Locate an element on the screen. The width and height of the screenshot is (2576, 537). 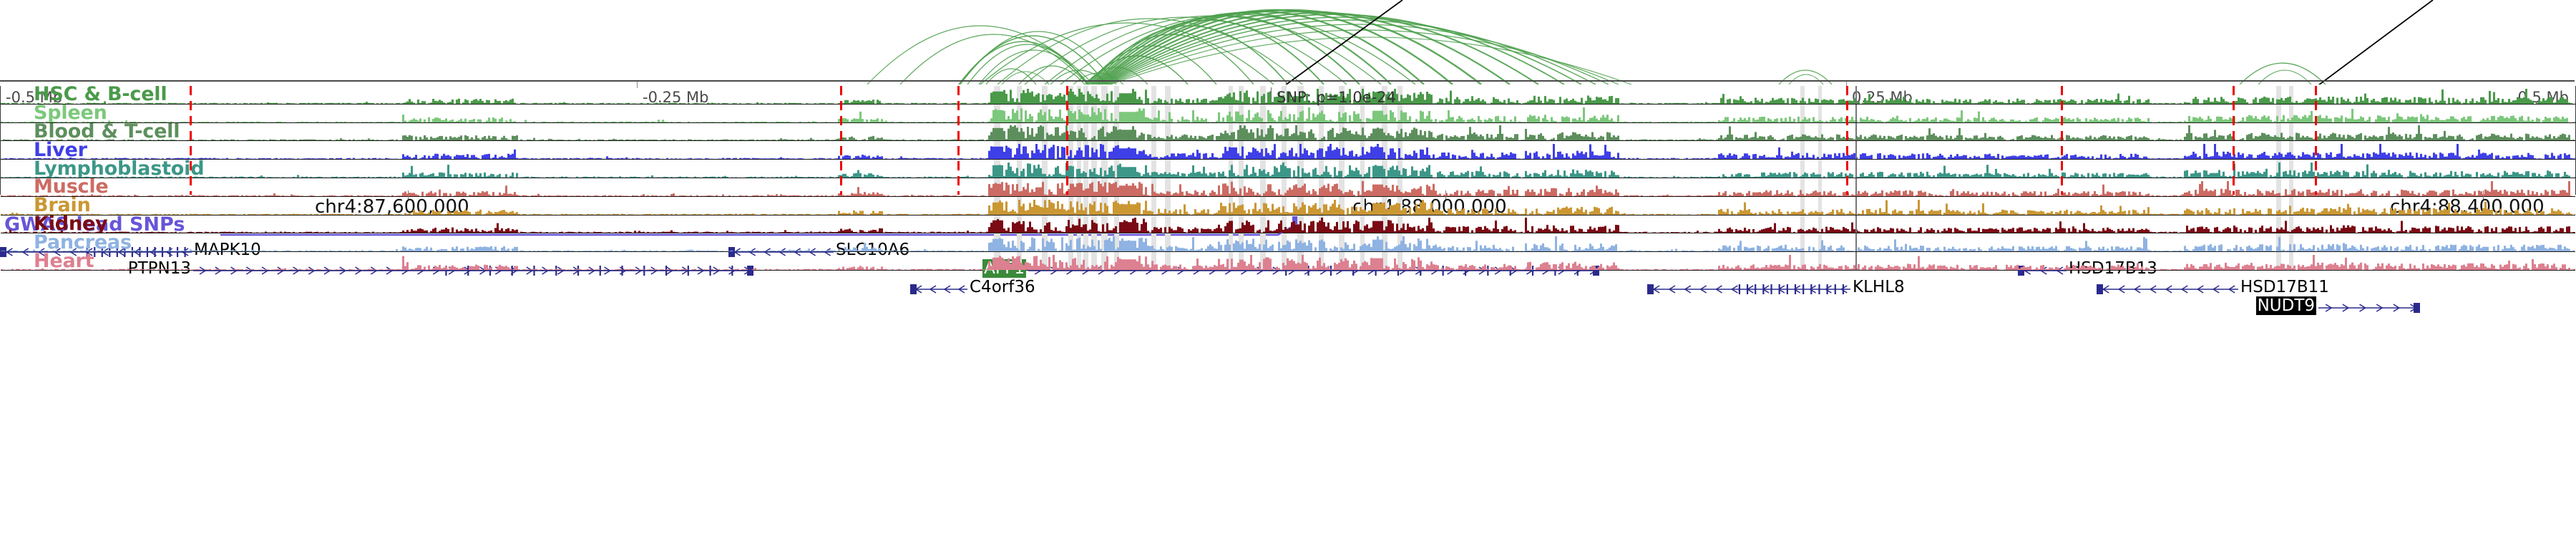
gene-row: C4orf36 KLHL8 HSD17B11 is located at coordinates (1288, 287).